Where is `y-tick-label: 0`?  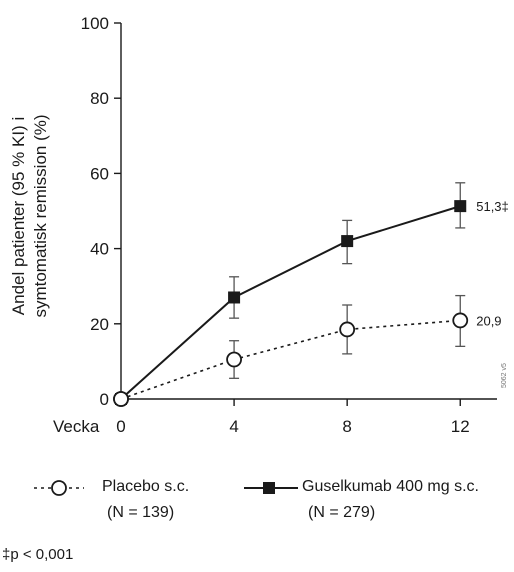
y-tick-label: 0 is located at coordinates (104, 399).